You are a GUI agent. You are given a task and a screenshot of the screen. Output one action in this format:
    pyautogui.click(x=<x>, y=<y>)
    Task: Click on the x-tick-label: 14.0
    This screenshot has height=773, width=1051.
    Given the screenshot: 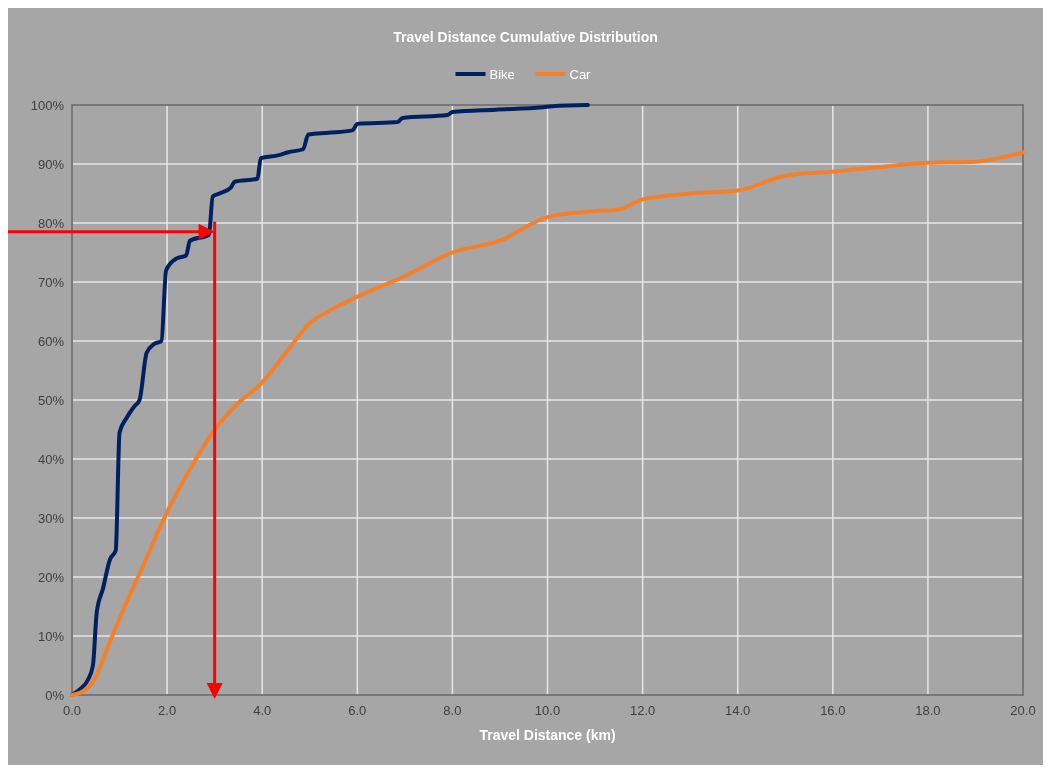 What is the action you would take?
    pyautogui.click(x=738, y=710)
    